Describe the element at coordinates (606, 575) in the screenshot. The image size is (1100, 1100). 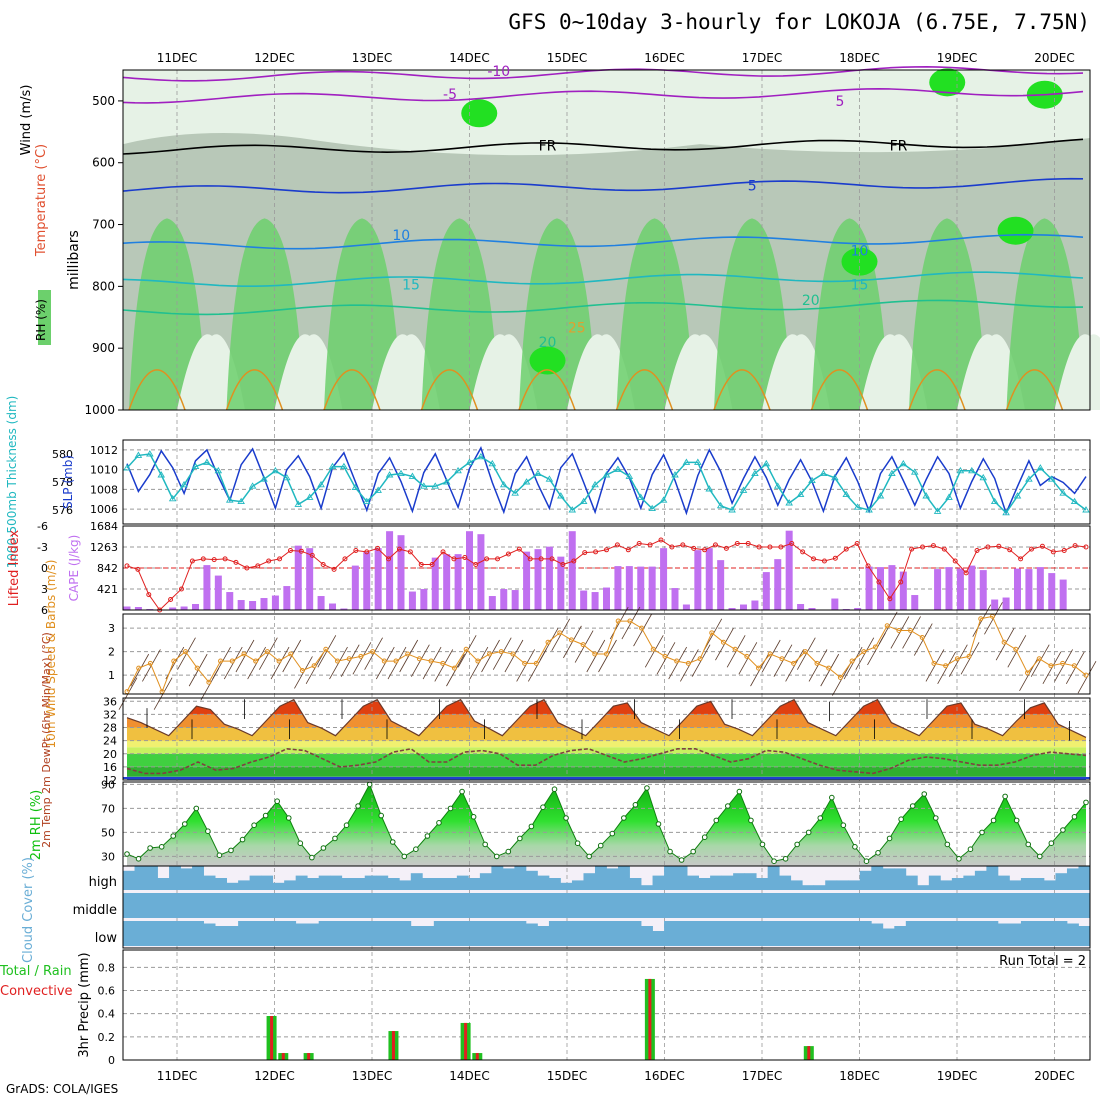
I see `li-line` at that location.